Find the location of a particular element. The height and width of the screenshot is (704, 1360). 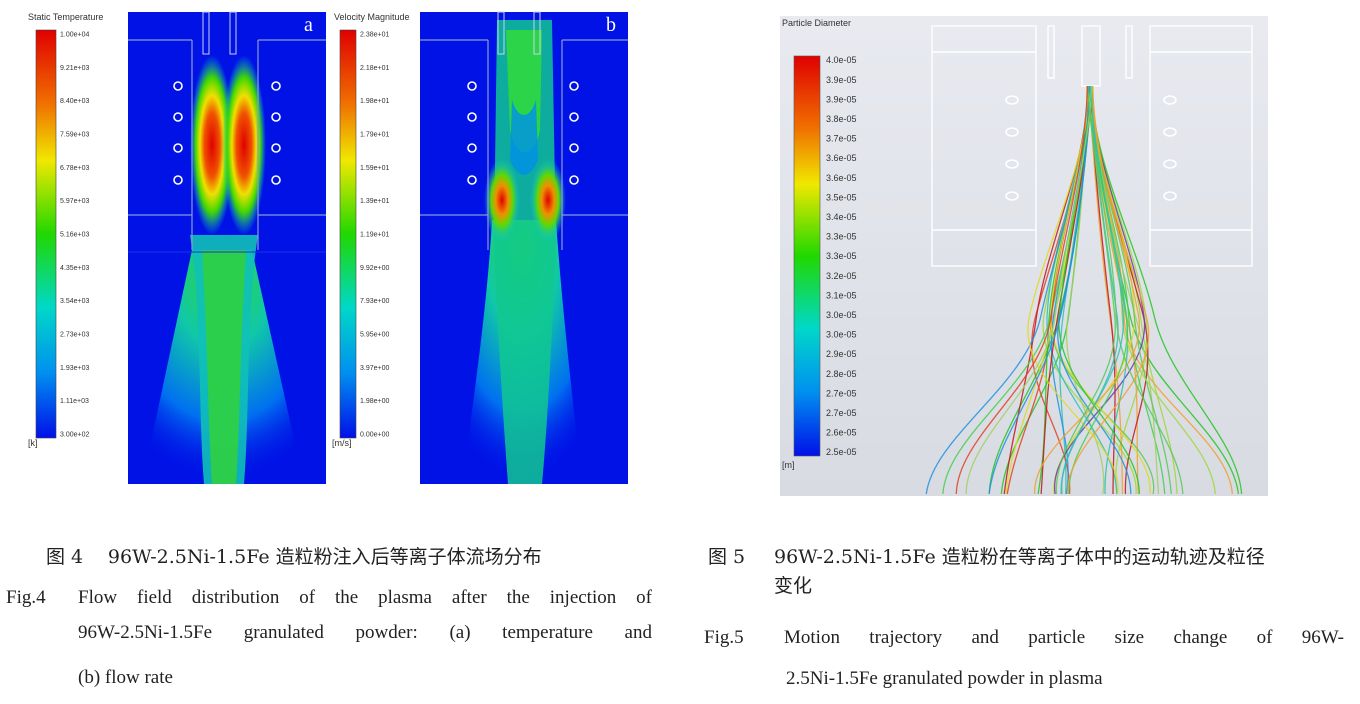

colorbar-velocity-tick-label: 1.79e+01 is located at coordinates (374, 134).